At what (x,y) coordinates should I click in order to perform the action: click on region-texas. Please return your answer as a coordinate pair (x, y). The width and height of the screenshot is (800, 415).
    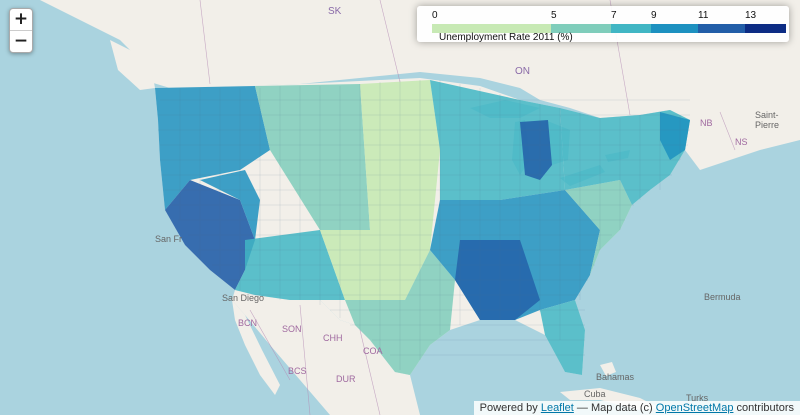
    Looking at the image, I should click on (400, 312).